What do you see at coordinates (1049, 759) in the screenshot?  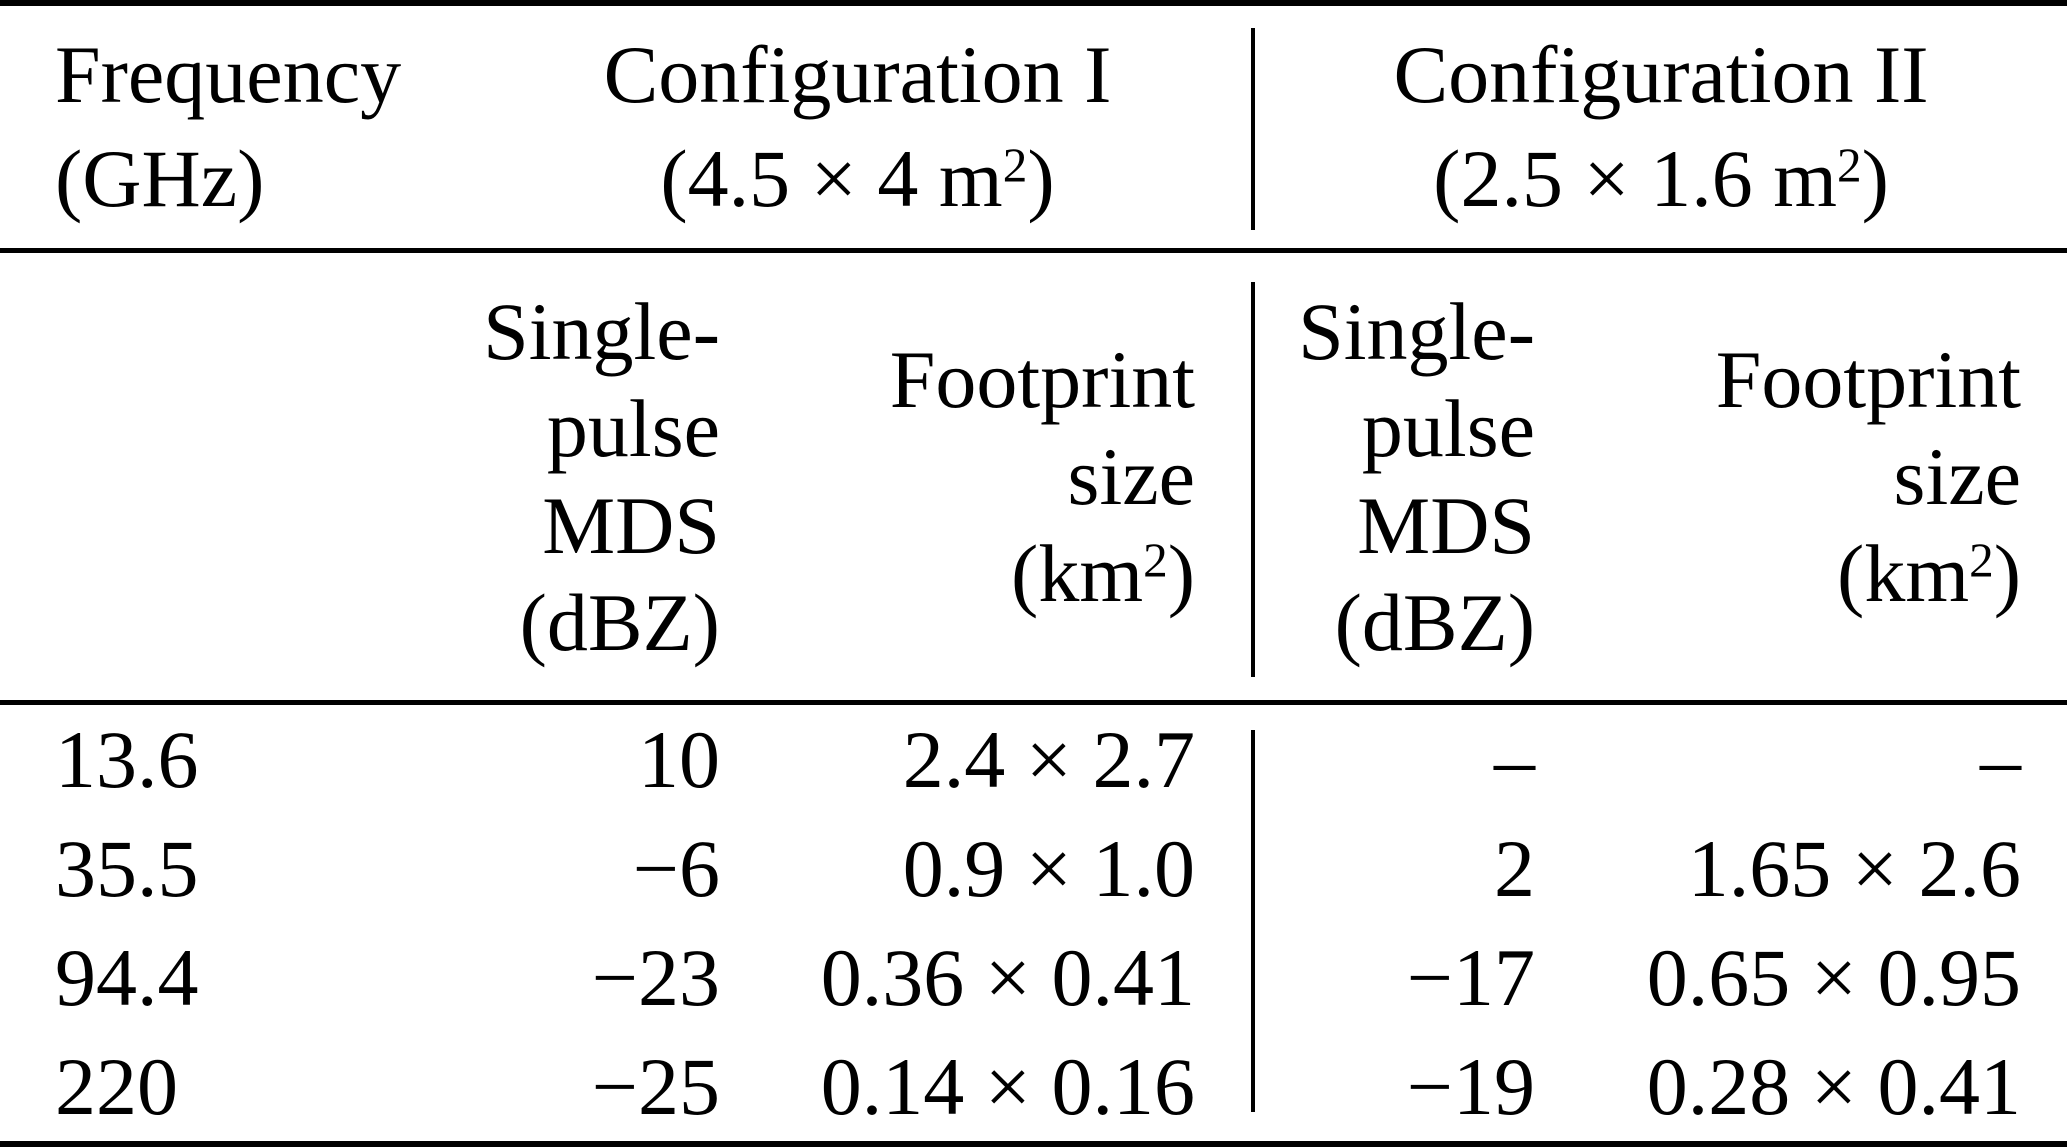 I see `config1-footprint-value: 2.4 × 2.7` at bounding box center [1049, 759].